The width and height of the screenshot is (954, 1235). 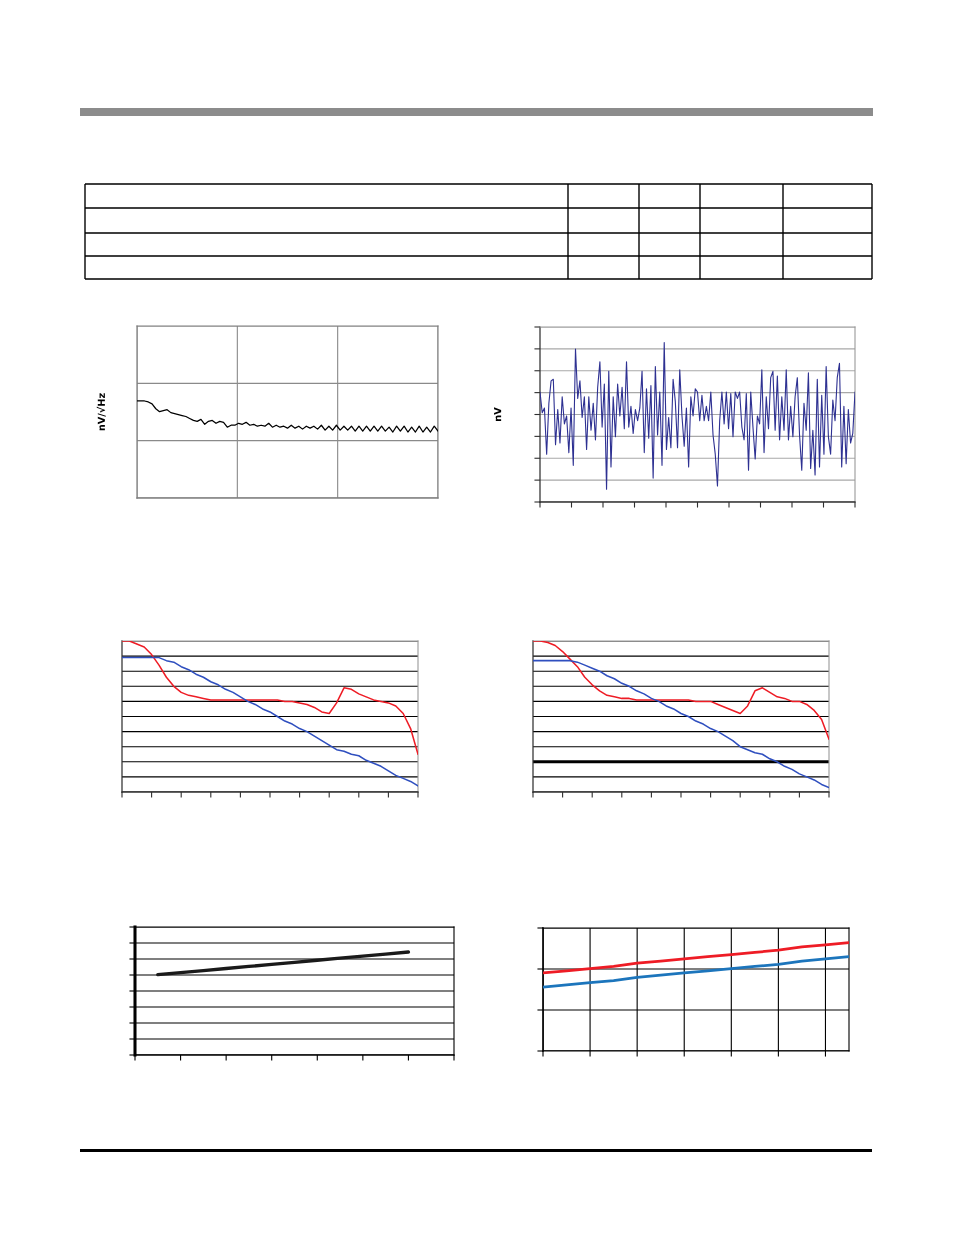 I want to click on y-axis-title: nV/√Hz, so click(x=101, y=412).